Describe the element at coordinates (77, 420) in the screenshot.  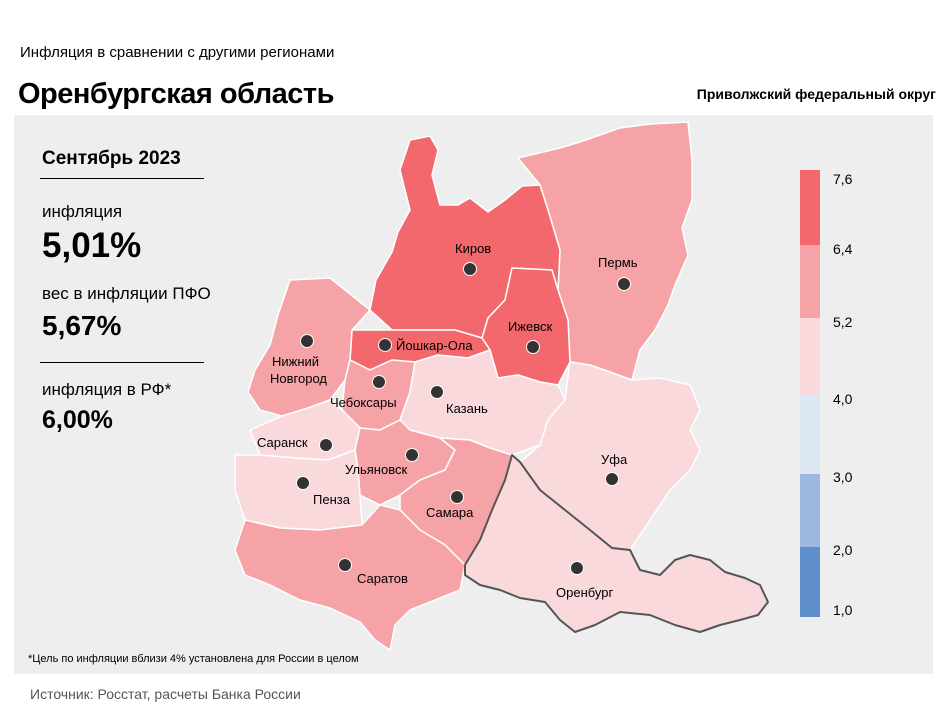
I see `rf-inflation-value: 6,00%` at that location.